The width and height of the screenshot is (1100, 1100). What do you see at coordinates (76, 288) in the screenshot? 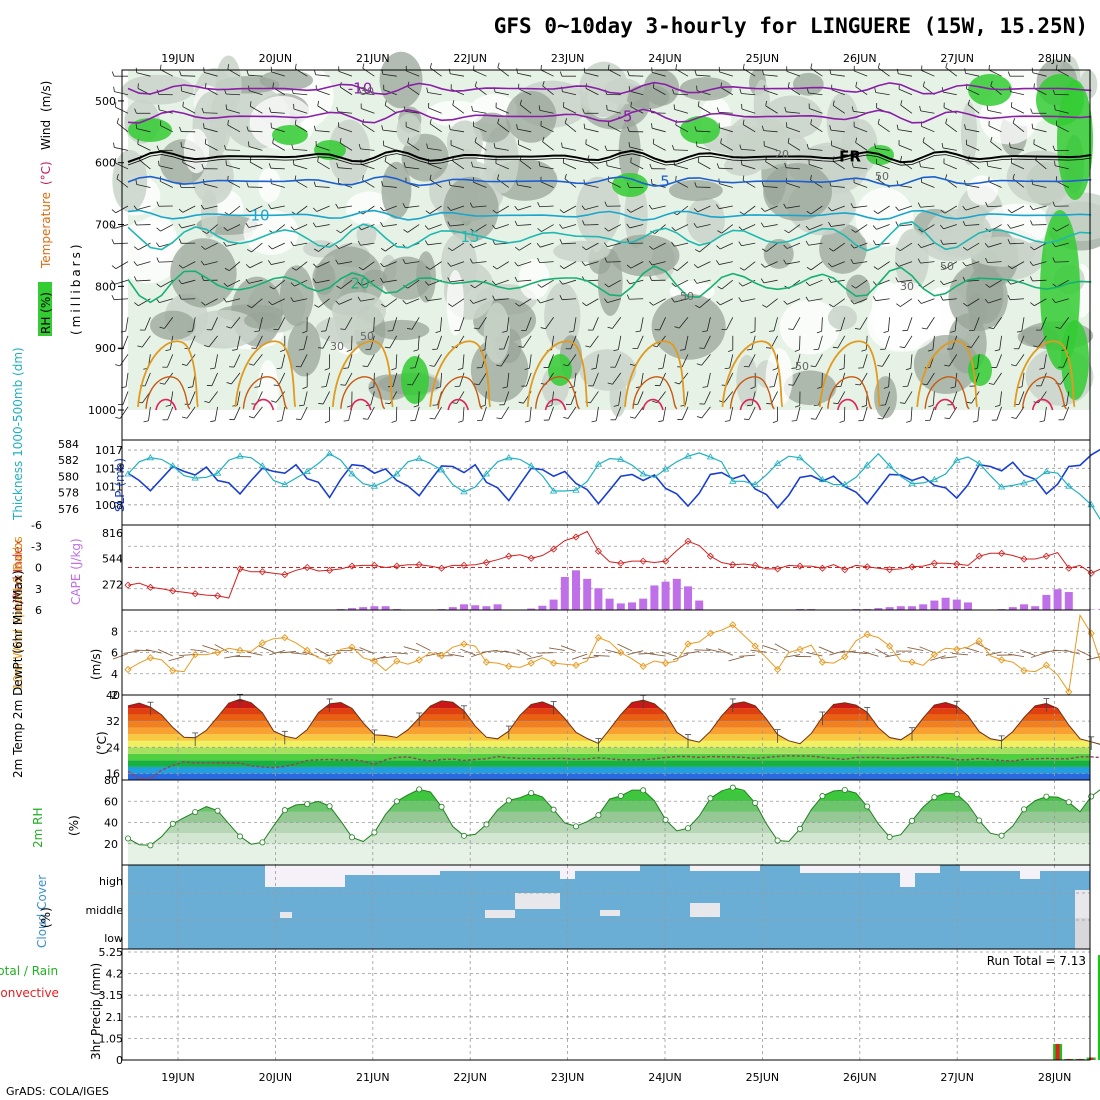
I see `pressure-unit-label: (millibars)` at bounding box center [76, 288].